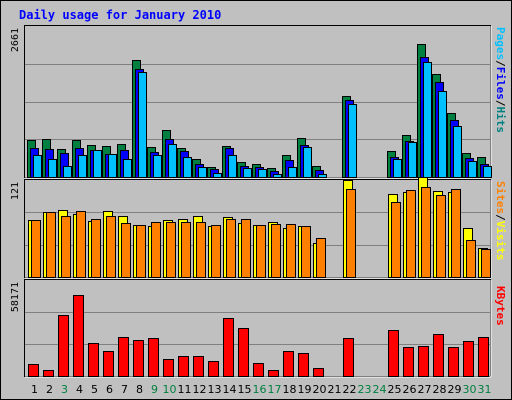  I want to click on day-label-16: 16, so click(260, 389).